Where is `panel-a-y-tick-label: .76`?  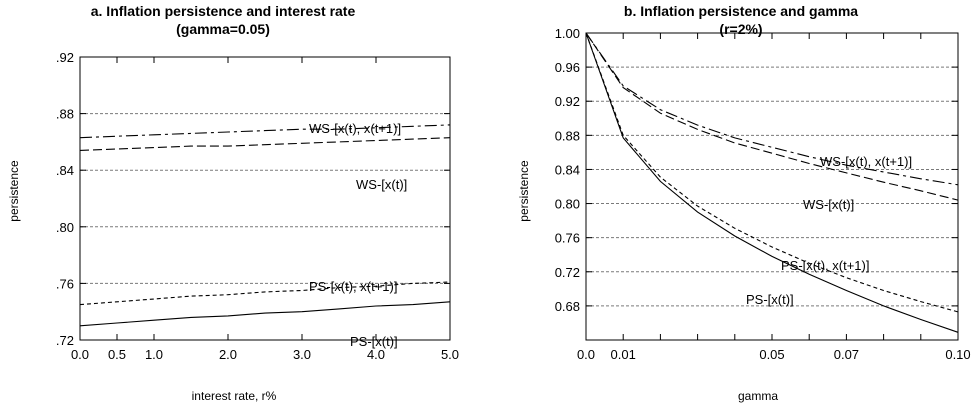
panel-a-y-tick-label: .76 is located at coordinates (65, 283).